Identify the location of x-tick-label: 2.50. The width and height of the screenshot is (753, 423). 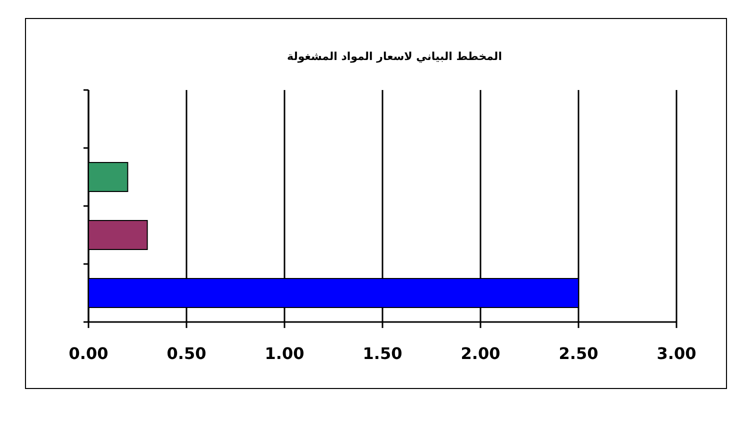
(578, 353).